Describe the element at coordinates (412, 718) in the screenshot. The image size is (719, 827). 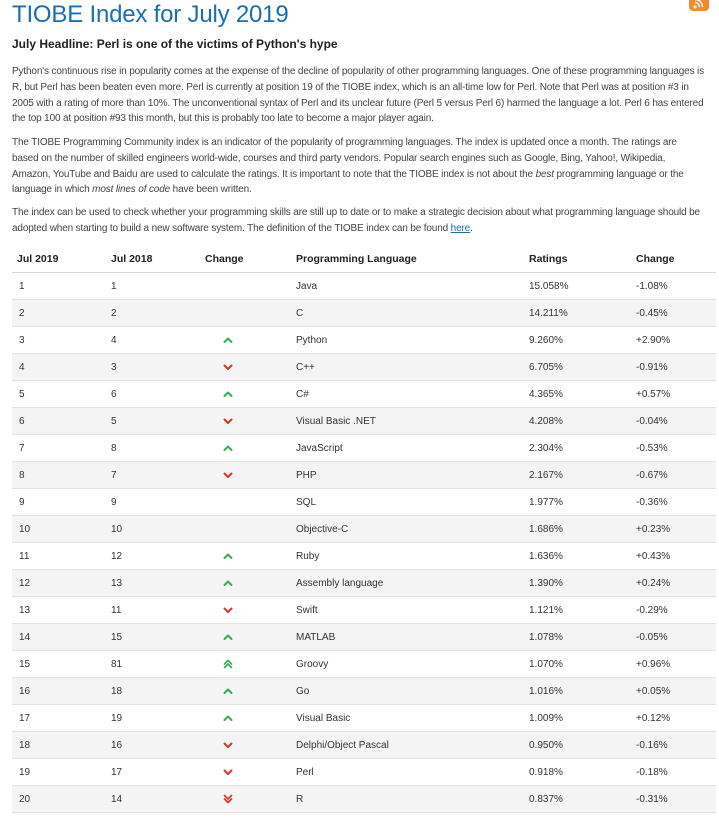
I see `language-name: Visual Basic` at that location.